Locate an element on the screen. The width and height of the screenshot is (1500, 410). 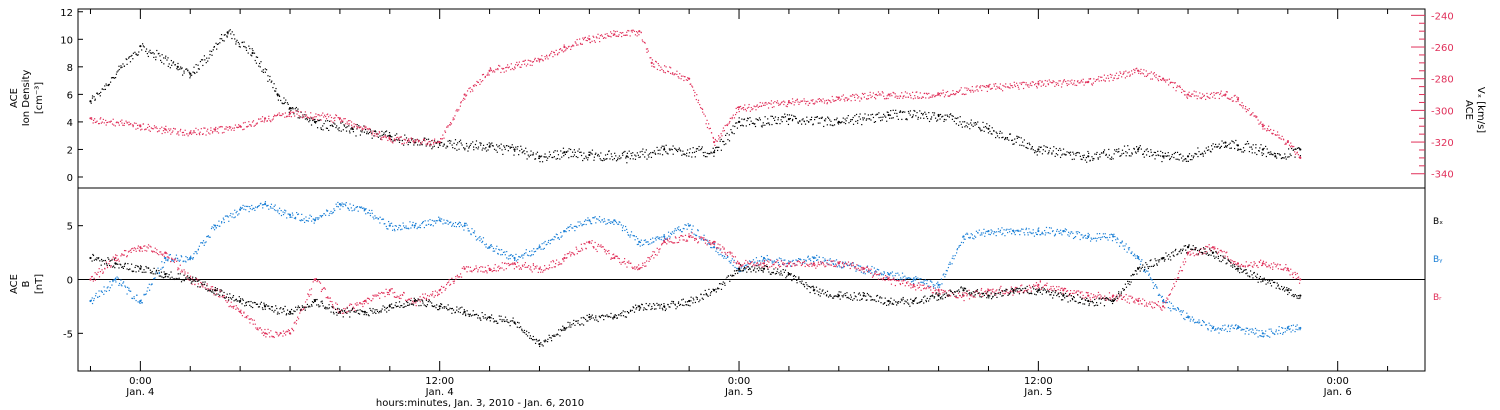
x-tick-date: Jan. 6 is located at coordinates (1337, 392).